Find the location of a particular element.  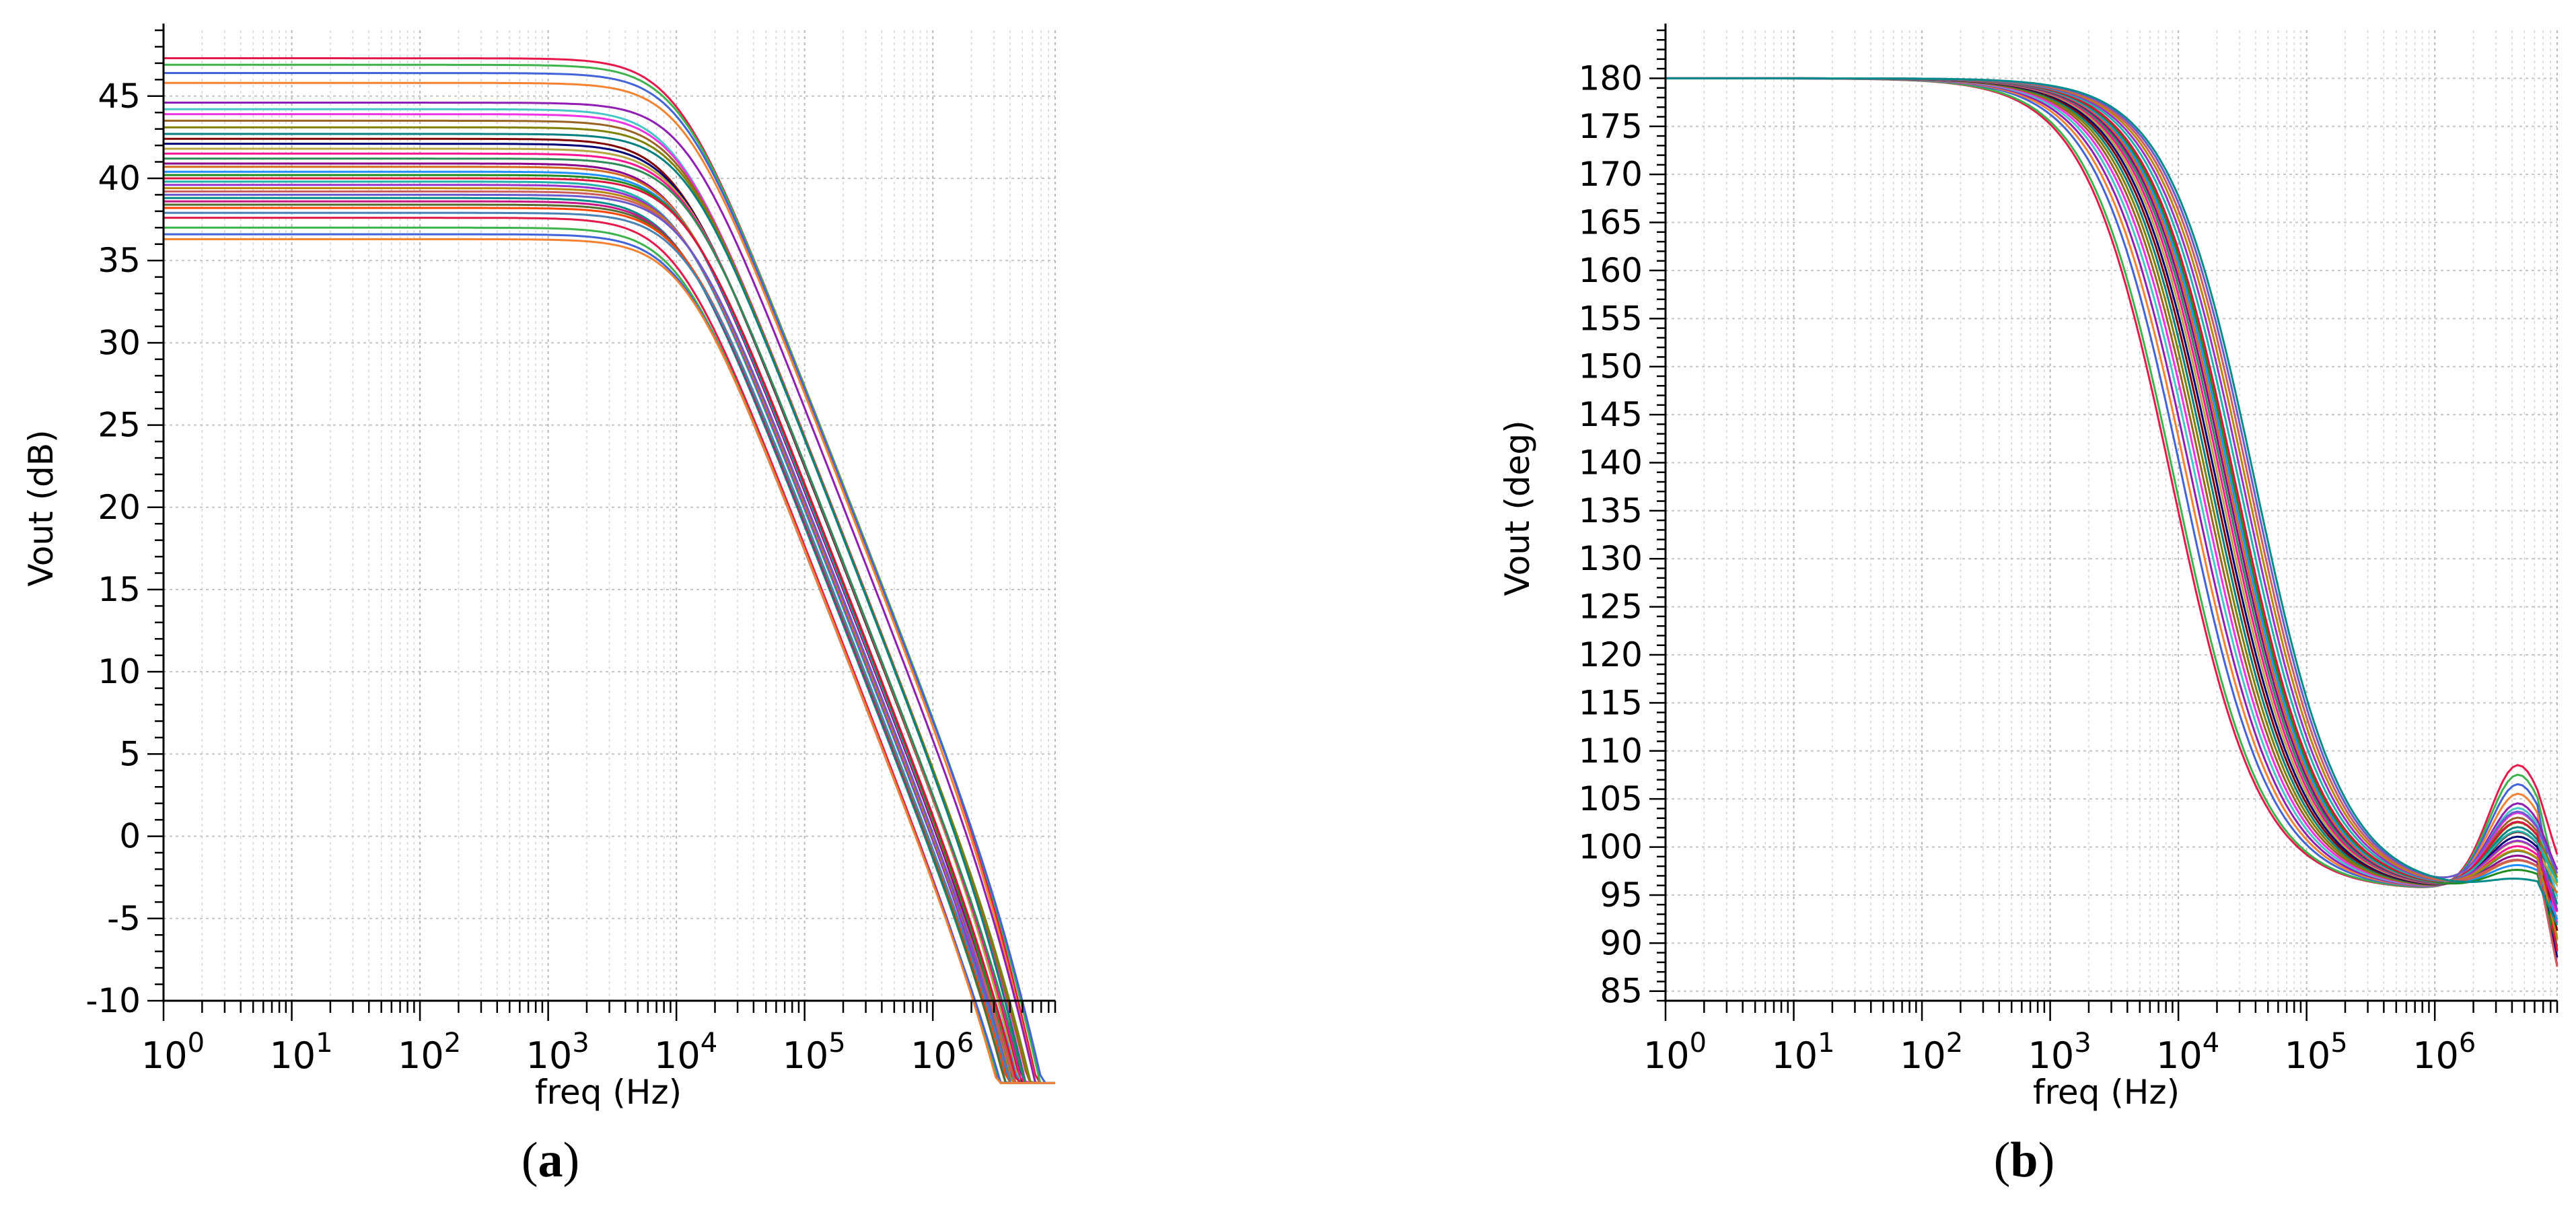

magnitude-y-tick-labels: -10 -5 0 5 10 15 20 25 30 35 40 45 is located at coordinates (113, 548).